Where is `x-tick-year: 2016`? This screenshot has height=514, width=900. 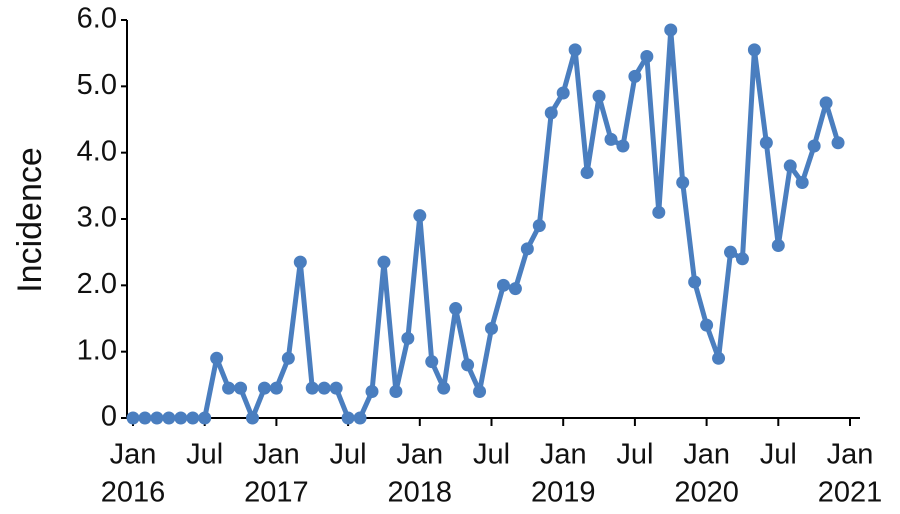 x-tick-year: 2016 is located at coordinates (133, 493).